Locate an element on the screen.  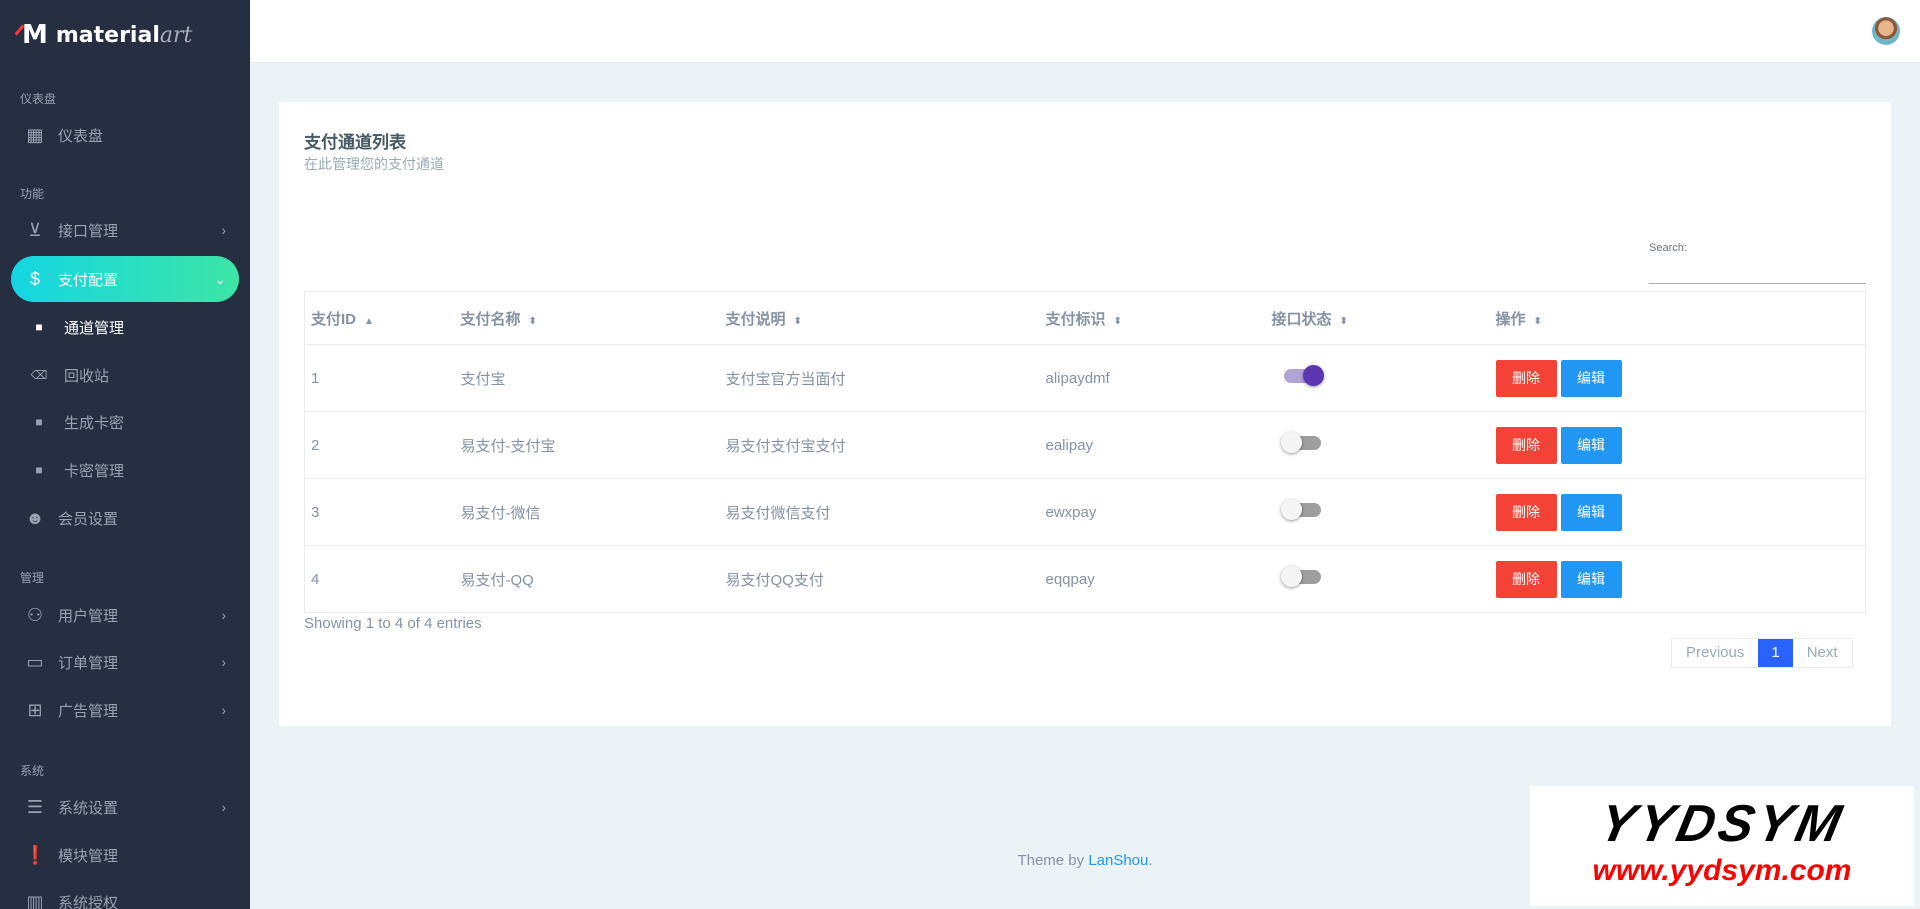
sidebar-item-card-management: ■ 卡密管理 is located at coordinates (125, 470).